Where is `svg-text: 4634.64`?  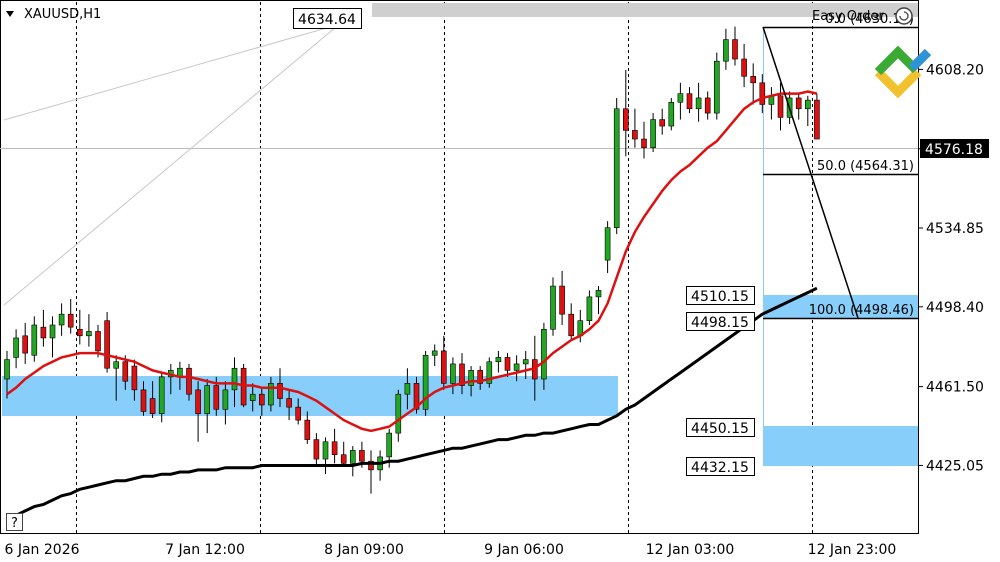 svg-text: 4634.64 is located at coordinates (327, 20).